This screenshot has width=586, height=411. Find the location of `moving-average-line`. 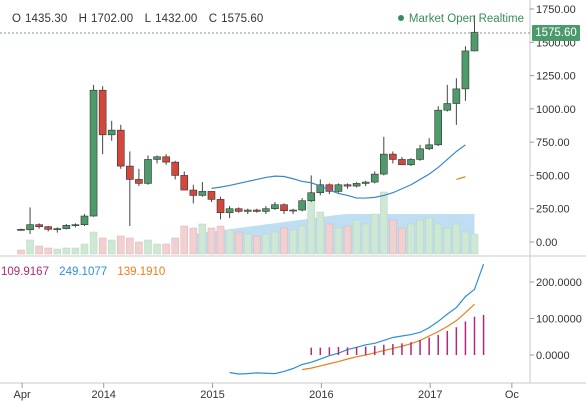

moving-average-line is located at coordinates (338, 171).